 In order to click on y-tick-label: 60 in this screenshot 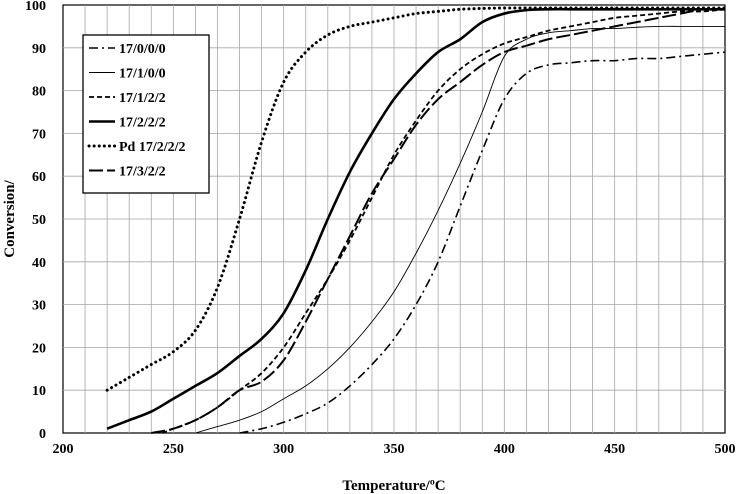, I will do `click(39, 177)`.